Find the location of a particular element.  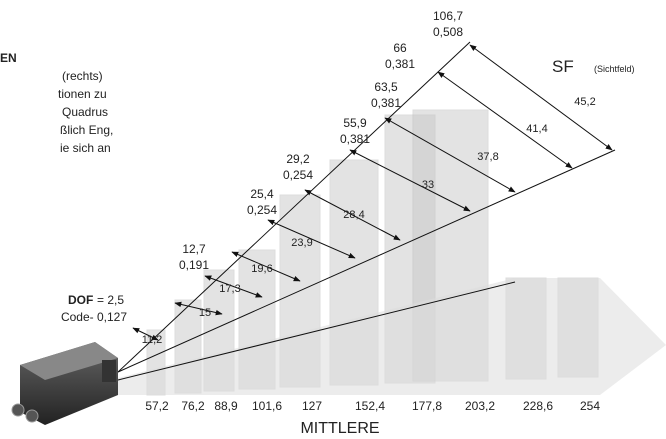

intro-line: Quadrus is located at coordinates (85, 112).